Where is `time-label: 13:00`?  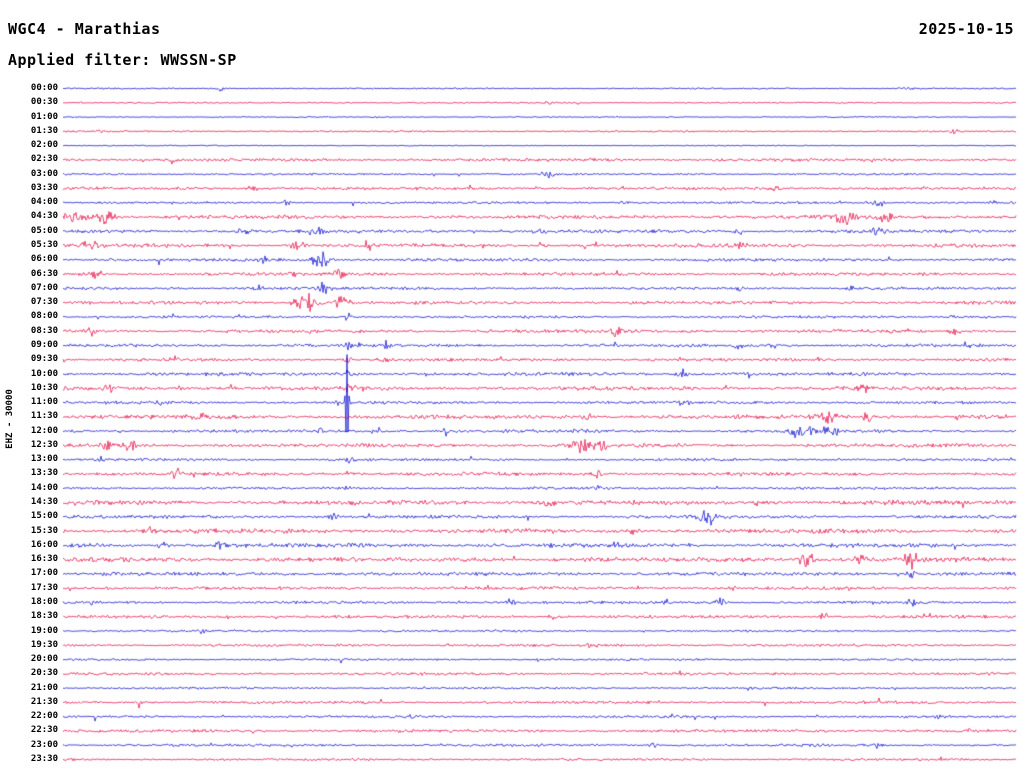
time-label: 13:00 is located at coordinates (44, 459).